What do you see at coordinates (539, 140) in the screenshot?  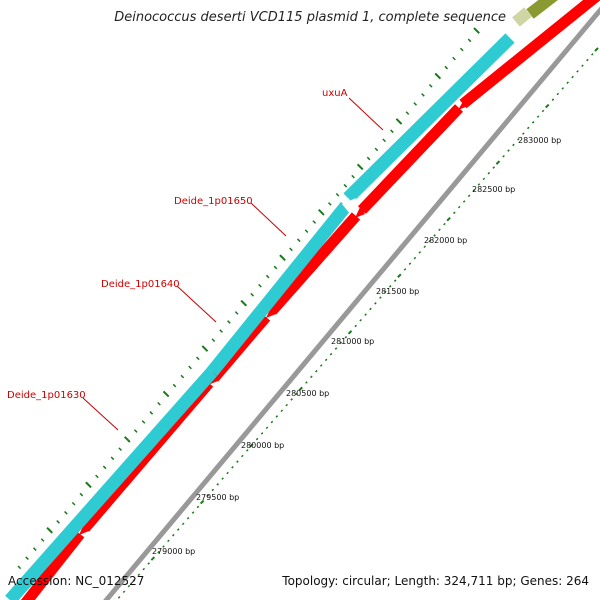 I see `ruler-label: 283000 bp` at bounding box center [539, 140].